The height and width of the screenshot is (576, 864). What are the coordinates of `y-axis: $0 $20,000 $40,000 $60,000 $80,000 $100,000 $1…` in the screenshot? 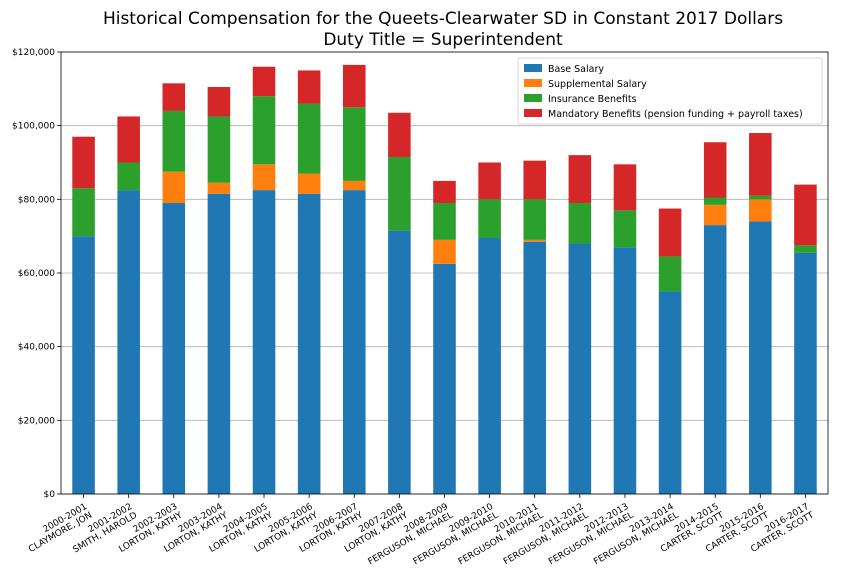 It's located at (36, 274).